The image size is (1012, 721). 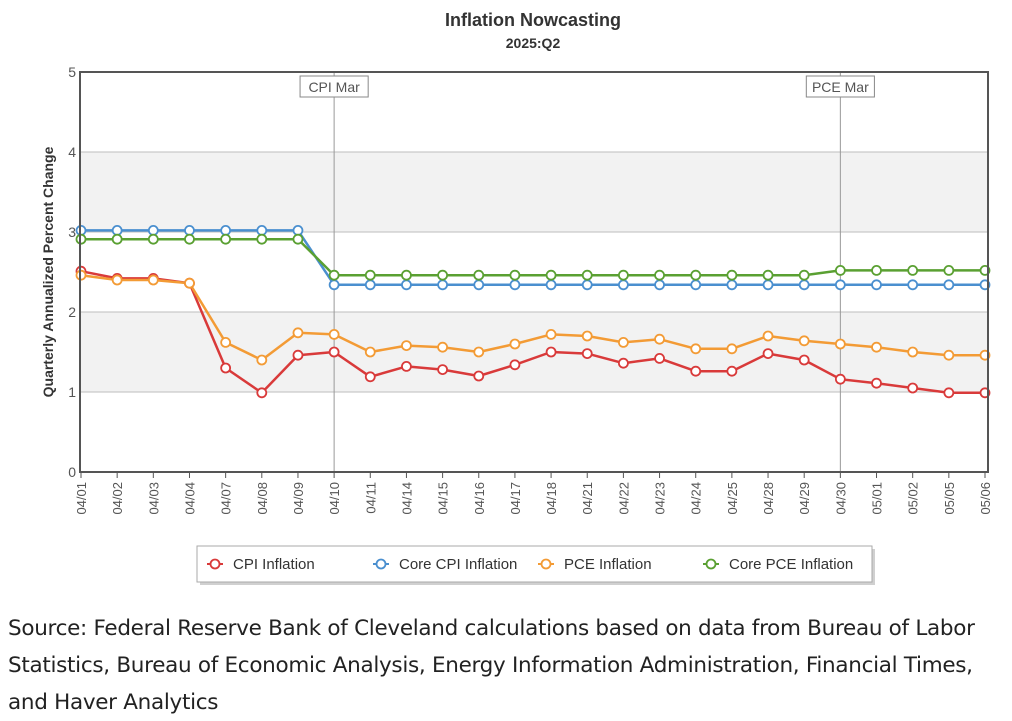 I want to click on x-tick-label: 04/18, so click(x=551, y=498).